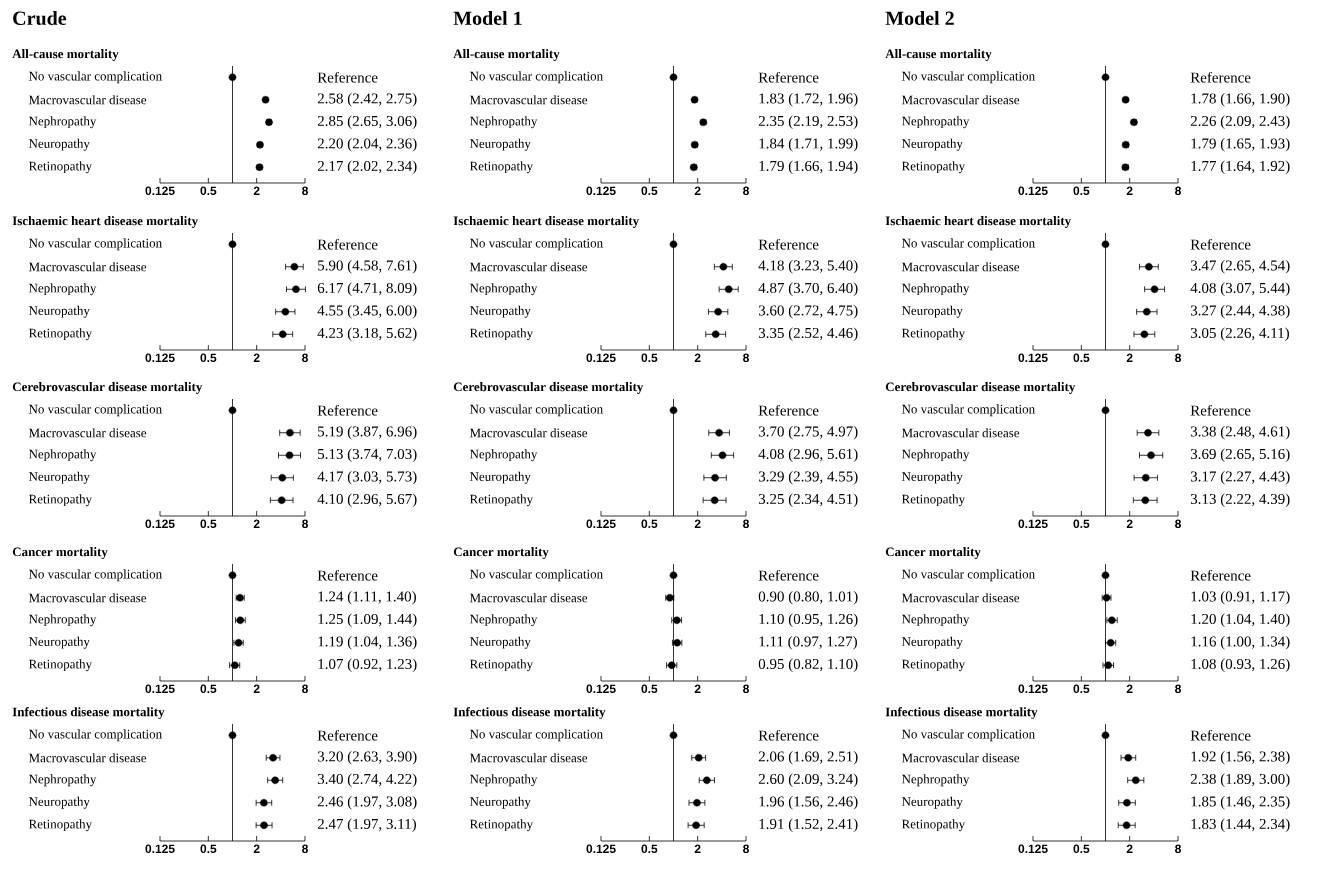 The image size is (1332, 871). What do you see at coordinates (808, 620) in the screenshot?
I see `text: 1.10 (0.95, 1.26)` at bounding box center [808, 620].